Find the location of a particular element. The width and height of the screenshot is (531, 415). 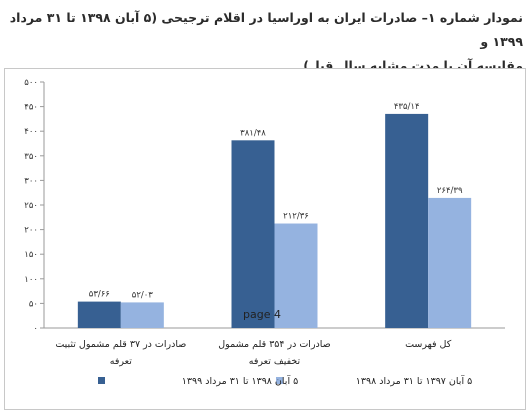

x-category-label: صادرات در ۳۷ قلم مشمول تثبیت is located at coordinates (120, 344).